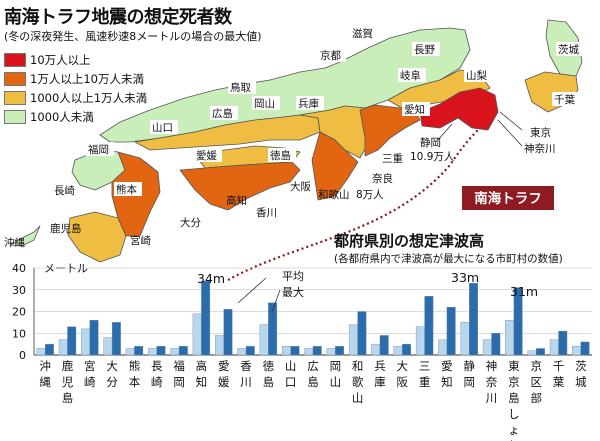 This screenshot has width=600, height=441. I want to click on pref-label: 長崎, so click(64, 190).